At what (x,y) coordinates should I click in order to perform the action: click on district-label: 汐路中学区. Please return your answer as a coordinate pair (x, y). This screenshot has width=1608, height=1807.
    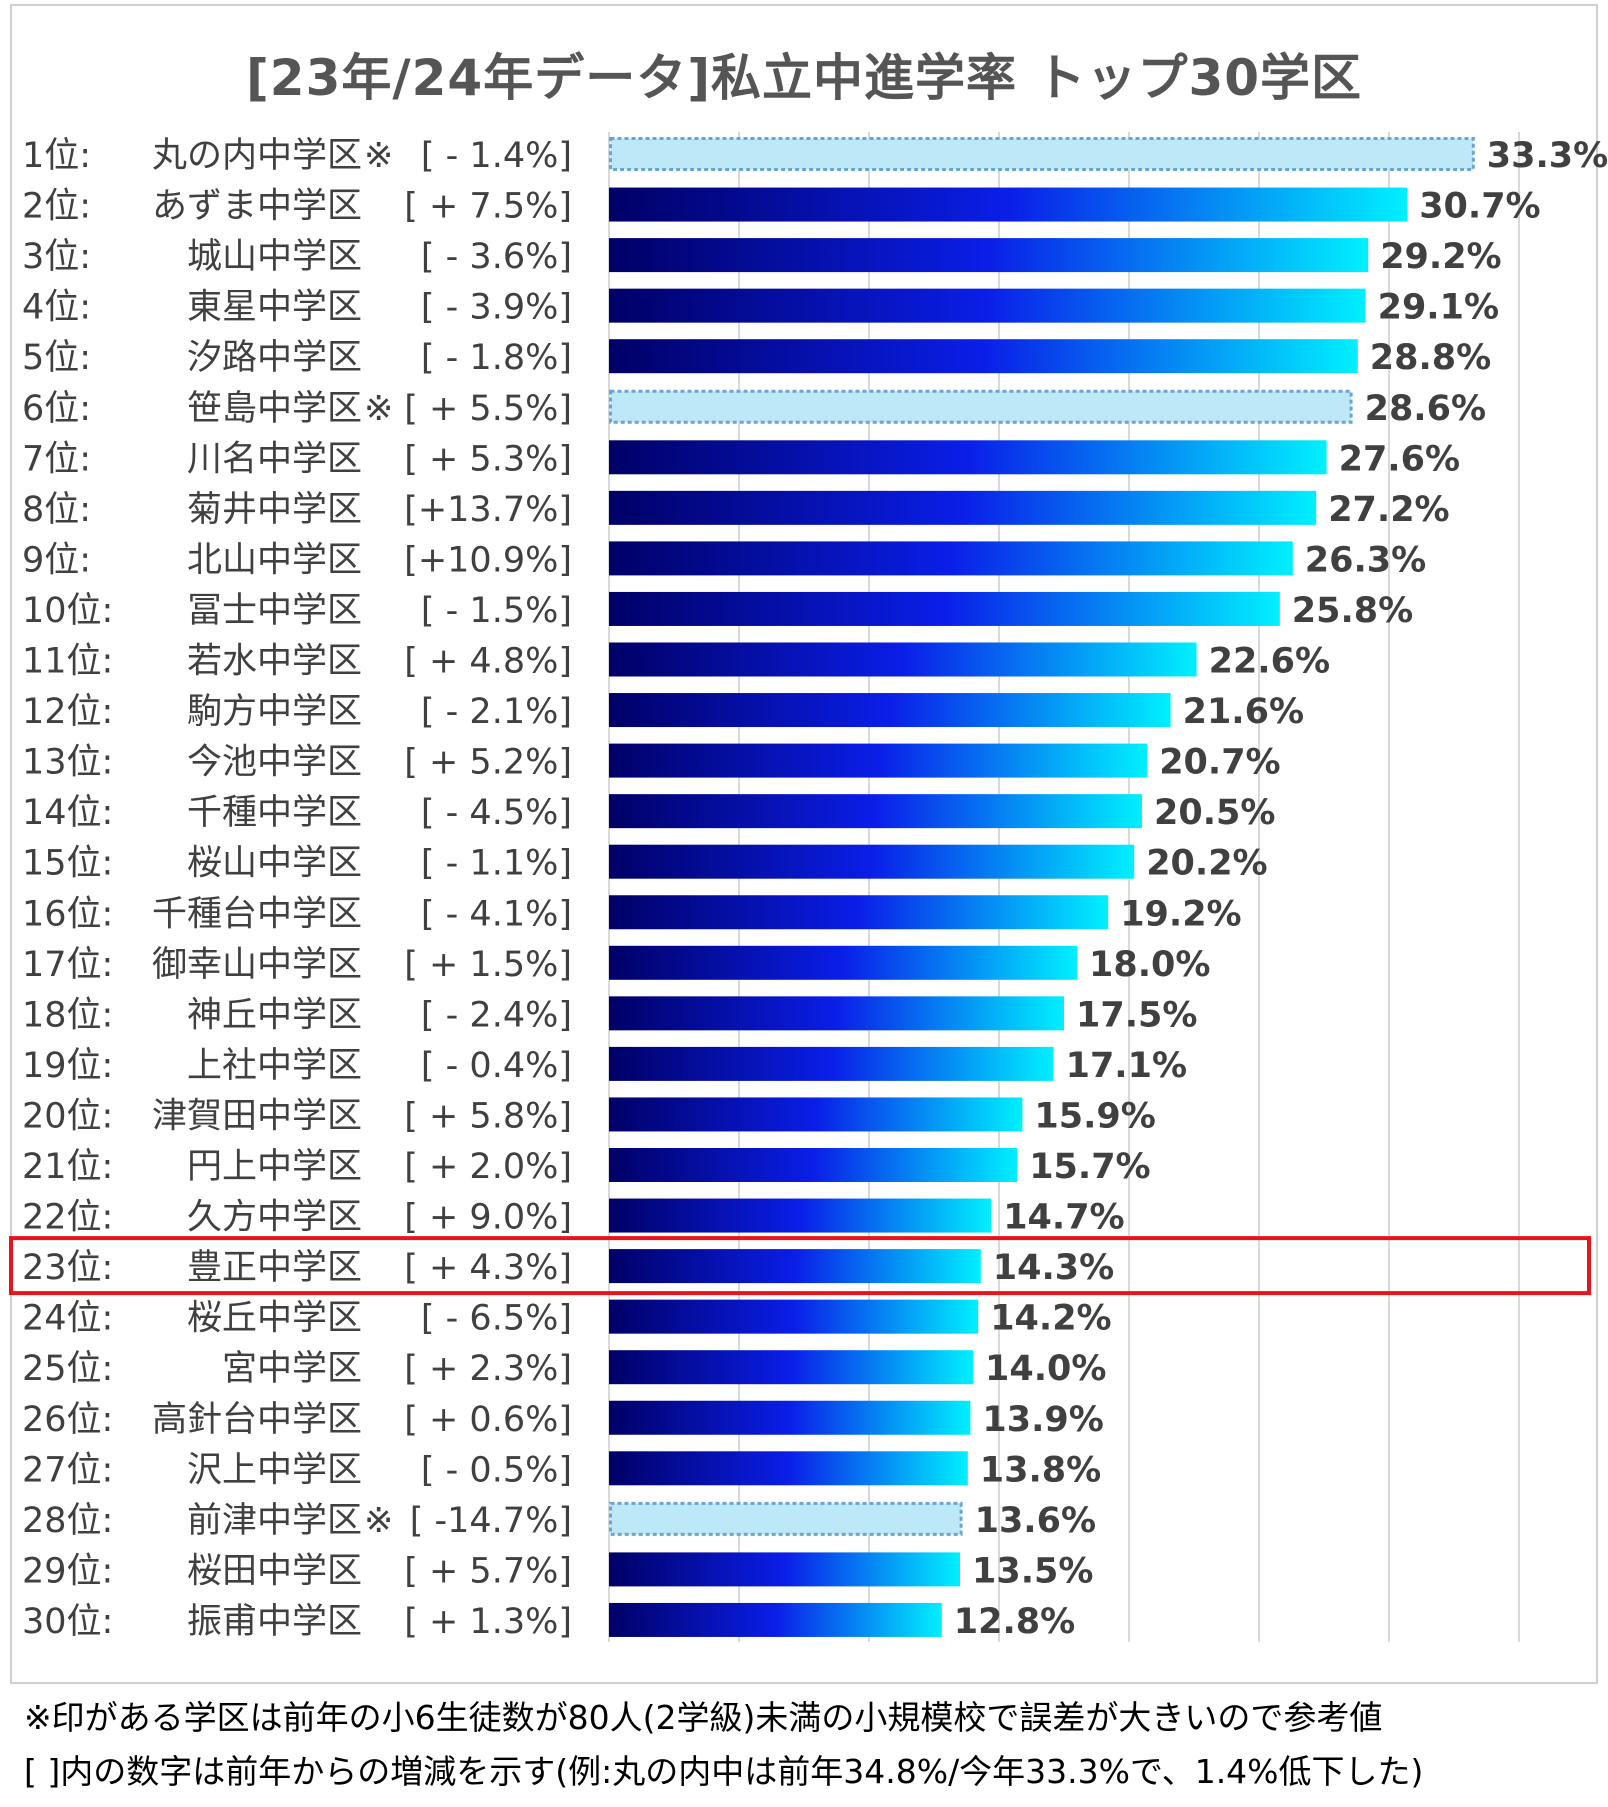
    Looking at the image, I should click on (274, 358).